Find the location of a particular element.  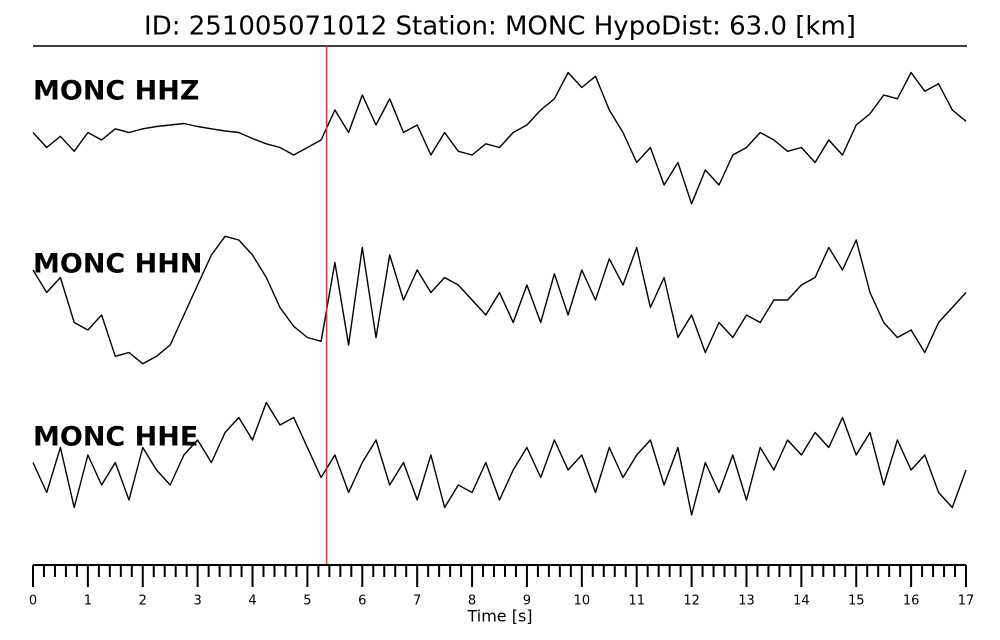

x-tick-label: 15 is located at coordinates (856, 601).